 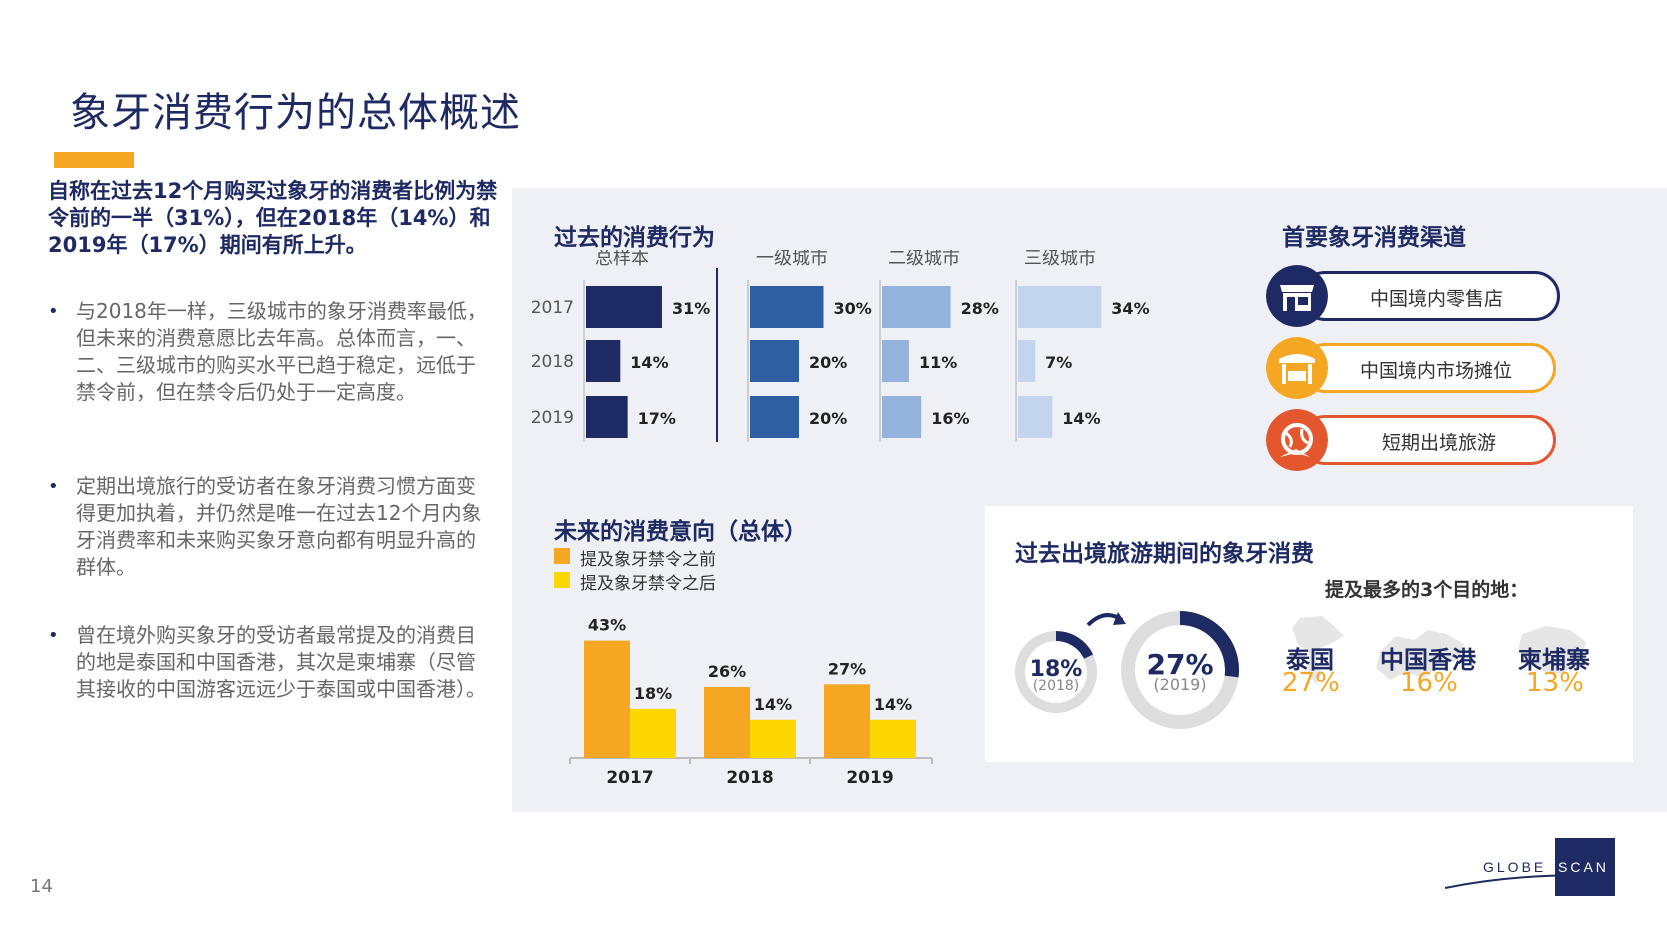 I want to click on hong-kong-map-icon, so click(x=1420, y=655).